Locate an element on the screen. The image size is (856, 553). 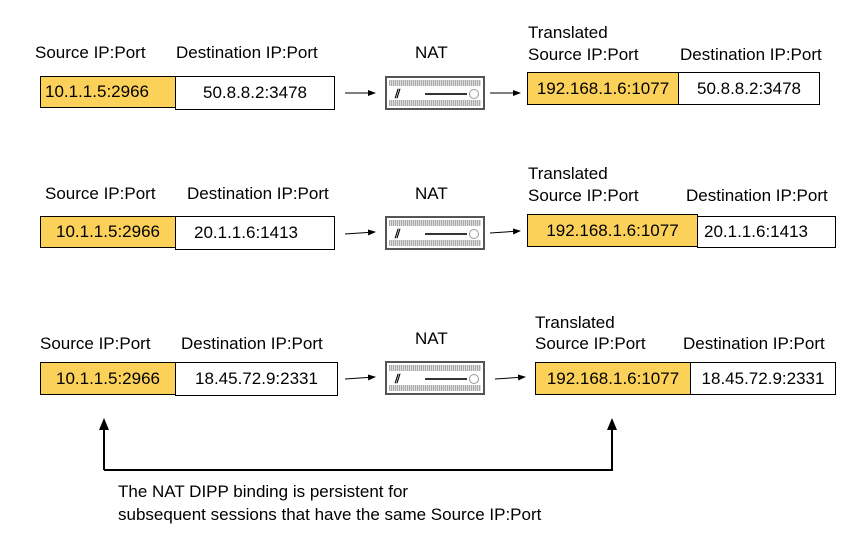
translated-destination-box: 18.45.72.9:2331 is located at coordinates (763, 378).